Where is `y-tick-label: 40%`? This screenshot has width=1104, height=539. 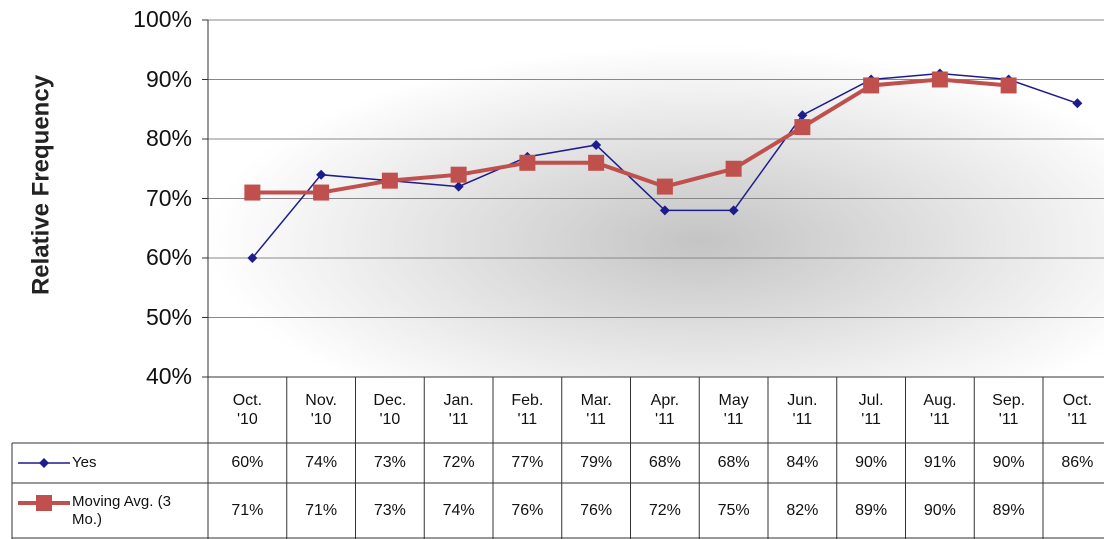 y-tick-label: 40% is located at coordinates (168, 376).